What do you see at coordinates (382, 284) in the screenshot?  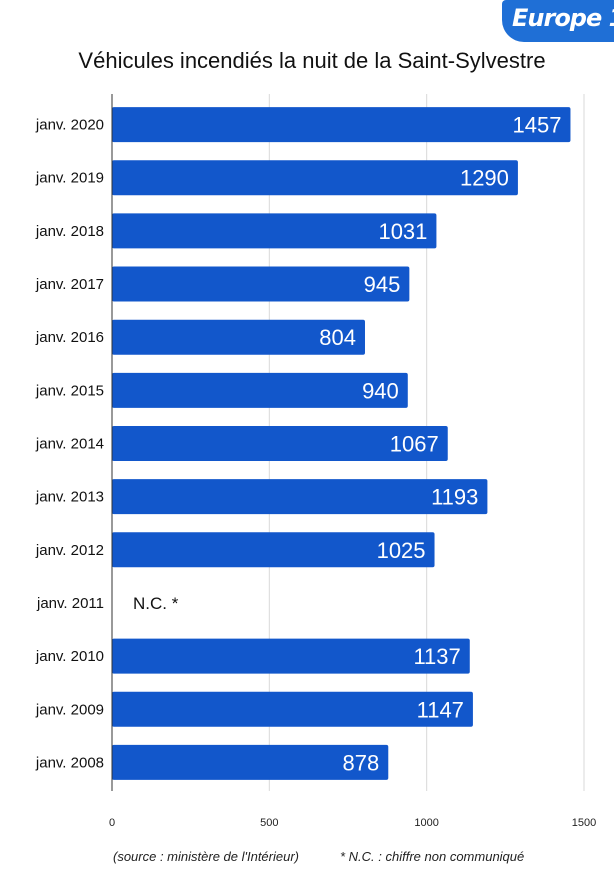 I see `data-label: 945` at bounding box center [382, 284].